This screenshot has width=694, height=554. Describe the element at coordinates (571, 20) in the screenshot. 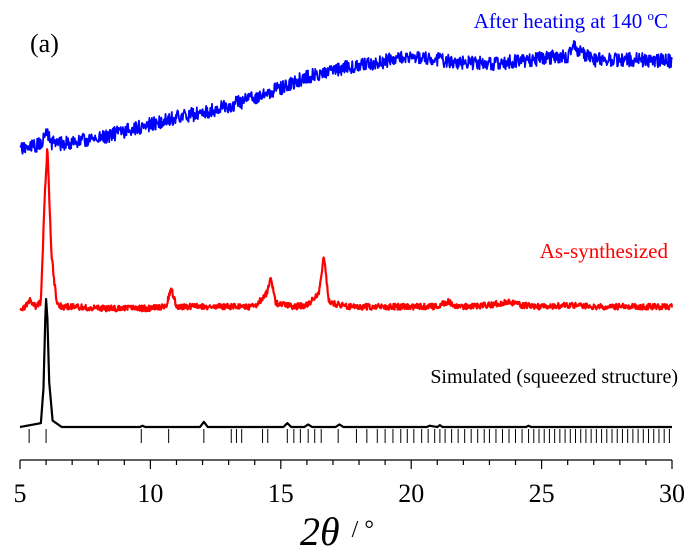

I see `series-label-1: After heating at 140 oC` at that location.